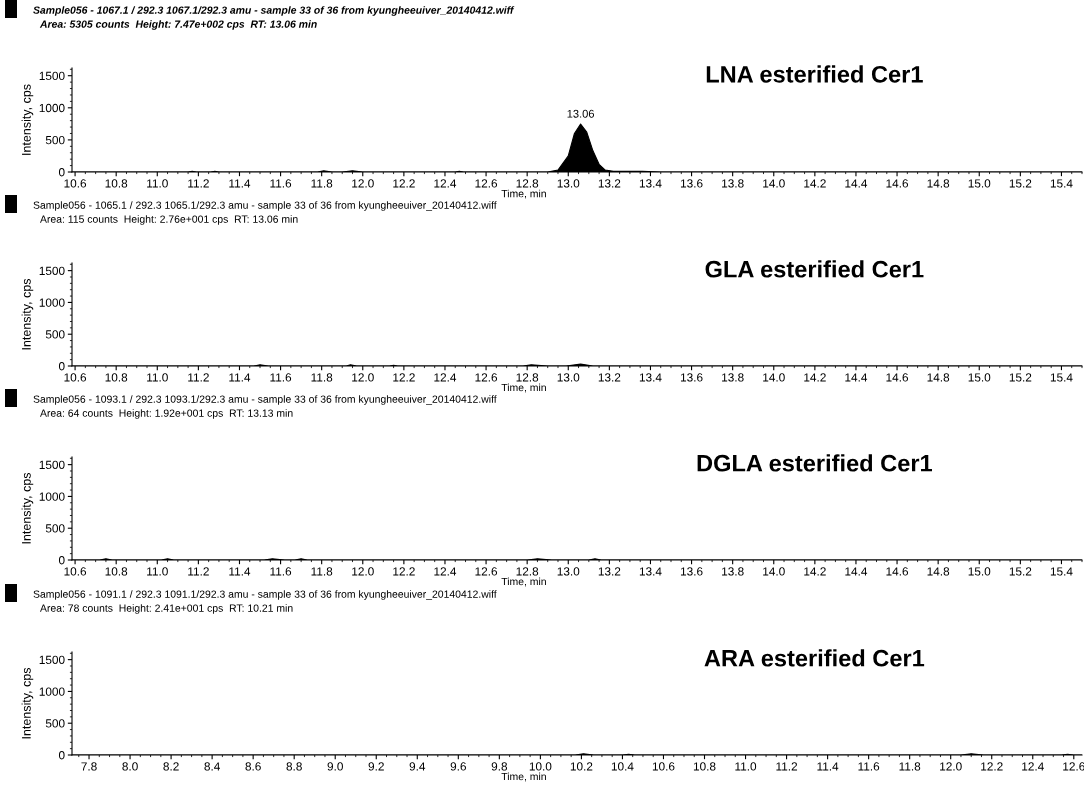 This screenshot has width=1084, height=788. I want to click on x-tick-label: 7.8, so click(89, 766).